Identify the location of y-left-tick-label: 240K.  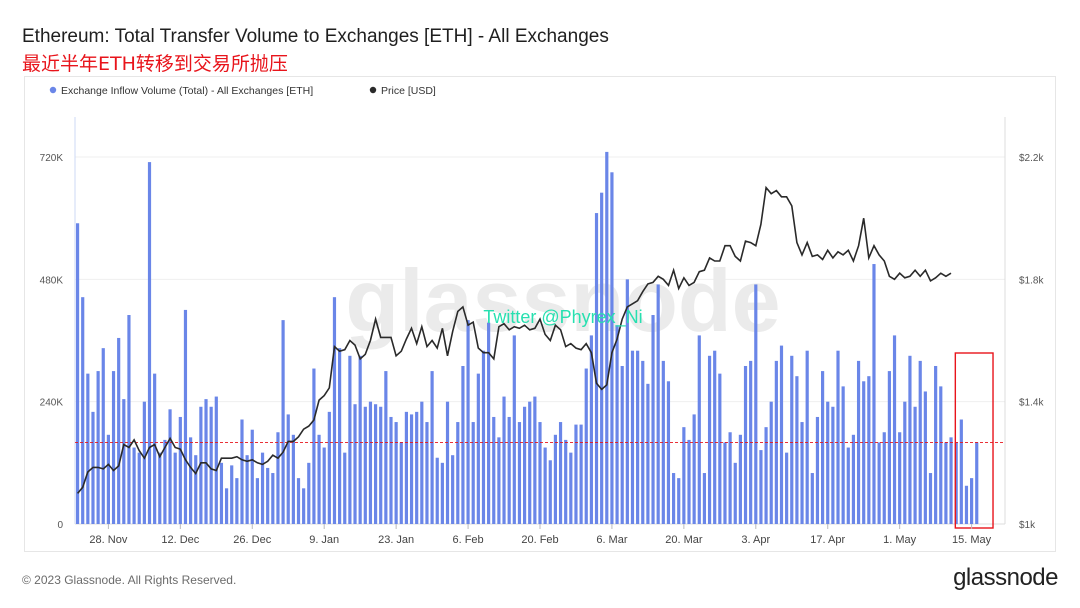
(52, 403).